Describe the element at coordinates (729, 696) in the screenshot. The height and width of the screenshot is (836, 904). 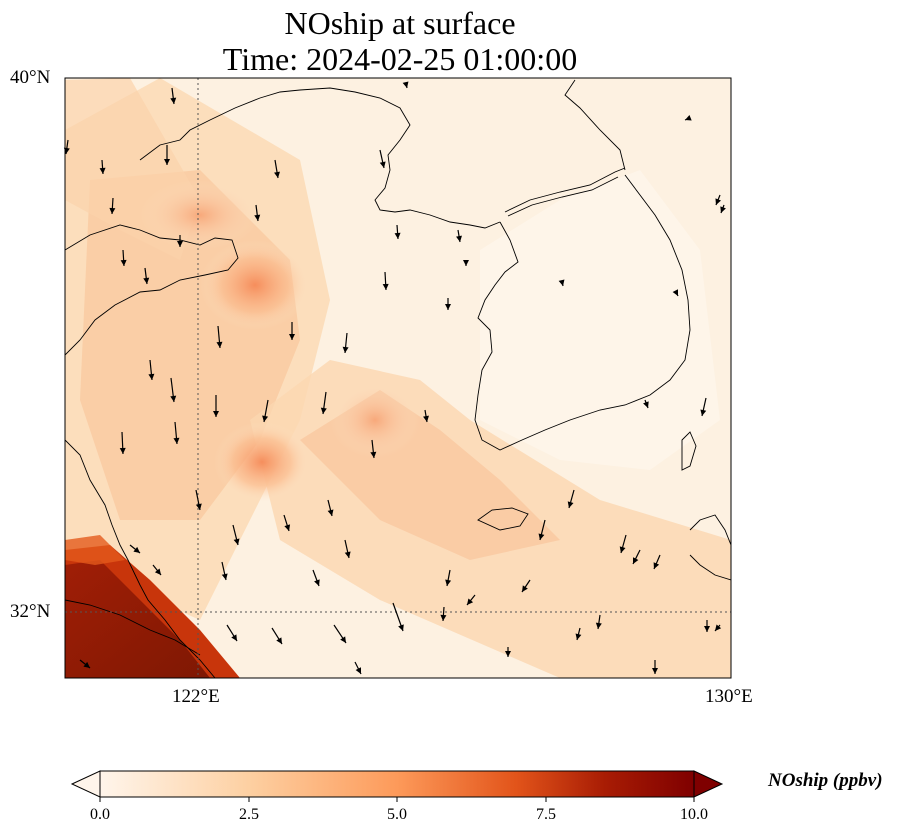
I see `lon-label-130: 130°E` at that location.